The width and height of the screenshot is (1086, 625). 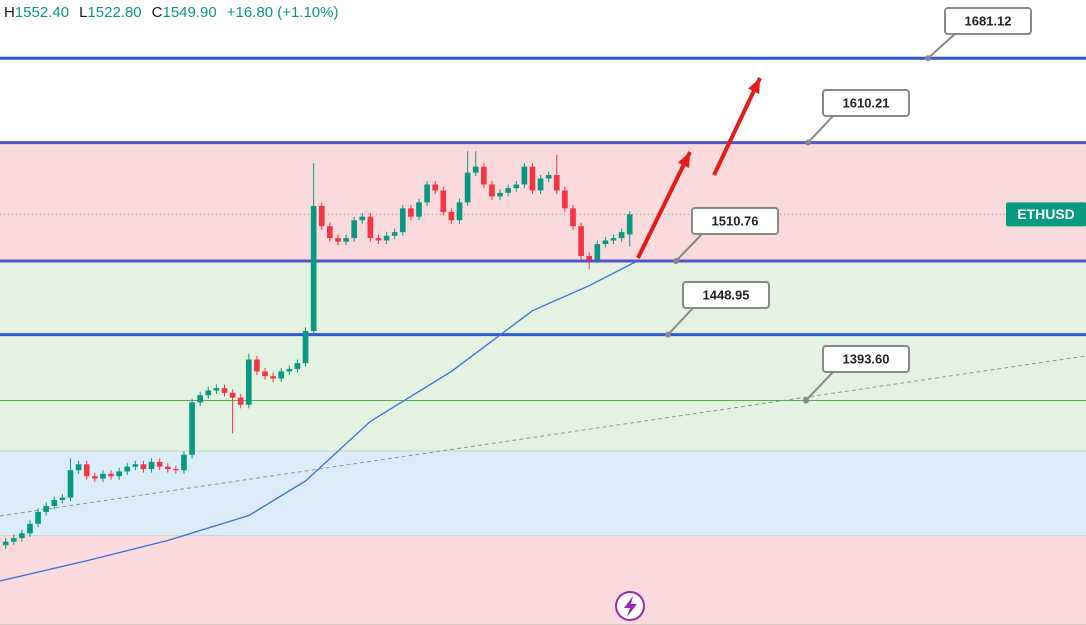 I want to click on arrow-head, so click(x=683, y=160).